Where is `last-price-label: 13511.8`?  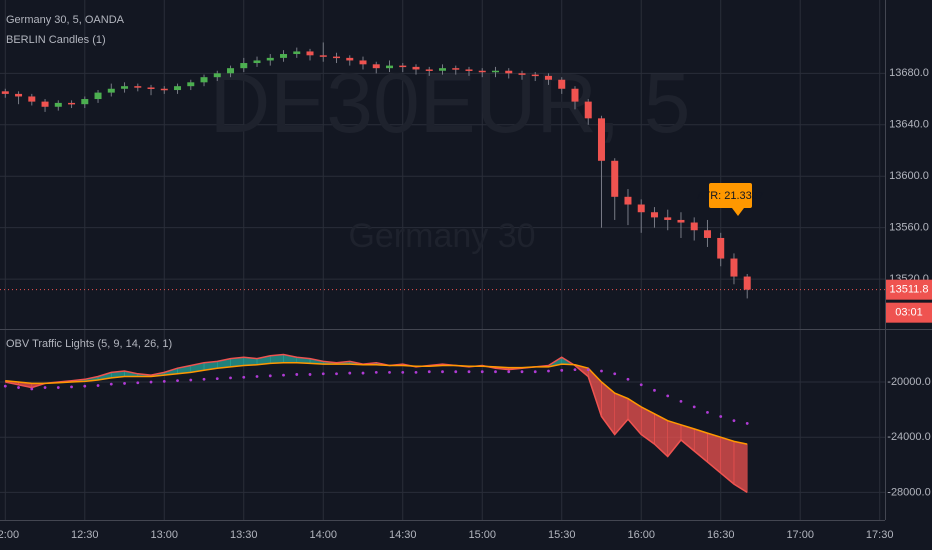 last-price-label: 13511.8 is located at coordinates (909, 290).